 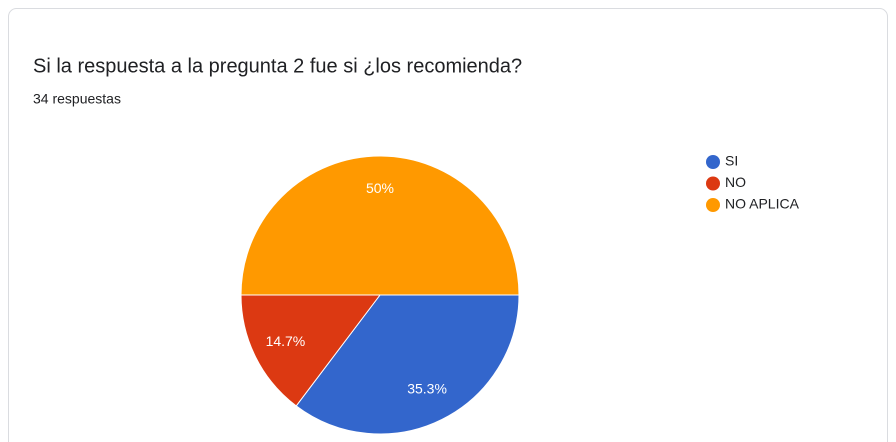 What do you see at coordinates (77, 99) in the screenshot?
I see `chart-subtitle: 34 respuestas` at bounding box center [77, 99].